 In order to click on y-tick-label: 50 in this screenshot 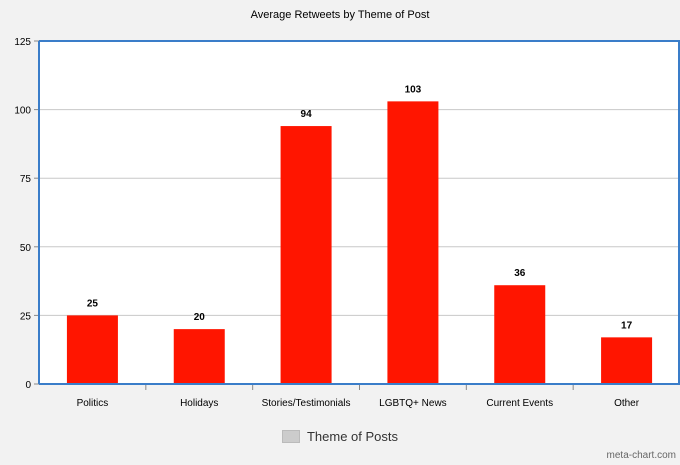, I will do `click(26, 248)`.